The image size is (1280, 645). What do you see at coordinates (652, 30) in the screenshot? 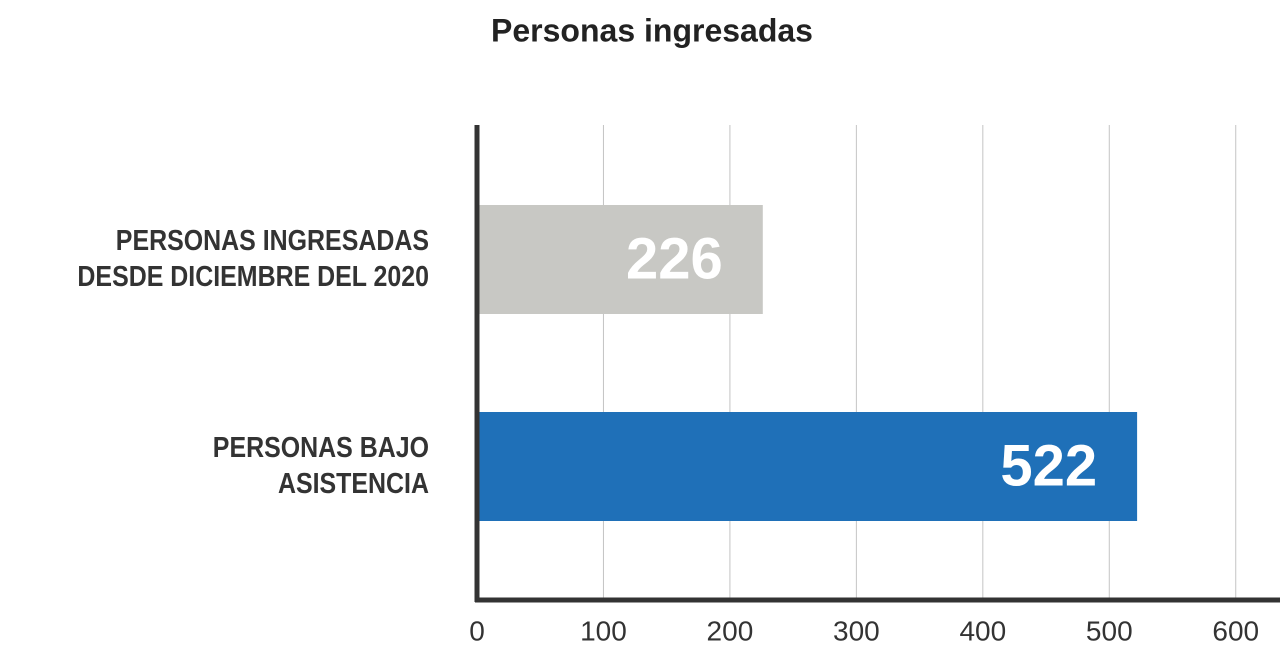
I see `chart-title: Personas ingresadas` at bounding box center [652, 30].